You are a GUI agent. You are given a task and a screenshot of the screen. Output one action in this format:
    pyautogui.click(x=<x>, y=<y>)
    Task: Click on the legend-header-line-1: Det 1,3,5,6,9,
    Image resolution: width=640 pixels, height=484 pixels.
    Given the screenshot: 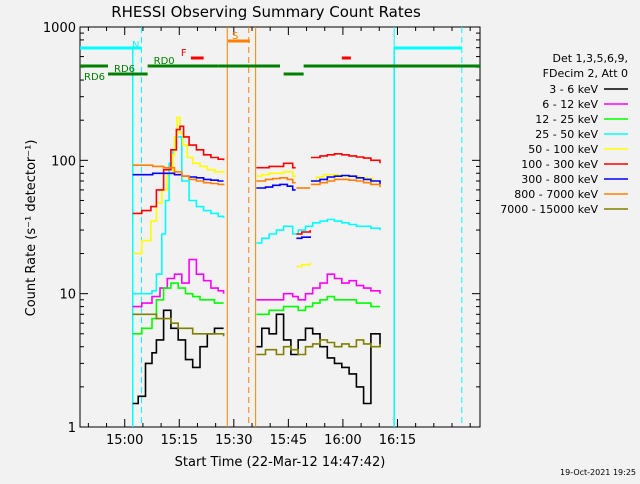 What is the action you would take?
    pyautogui.click(x=590, y=58)
    